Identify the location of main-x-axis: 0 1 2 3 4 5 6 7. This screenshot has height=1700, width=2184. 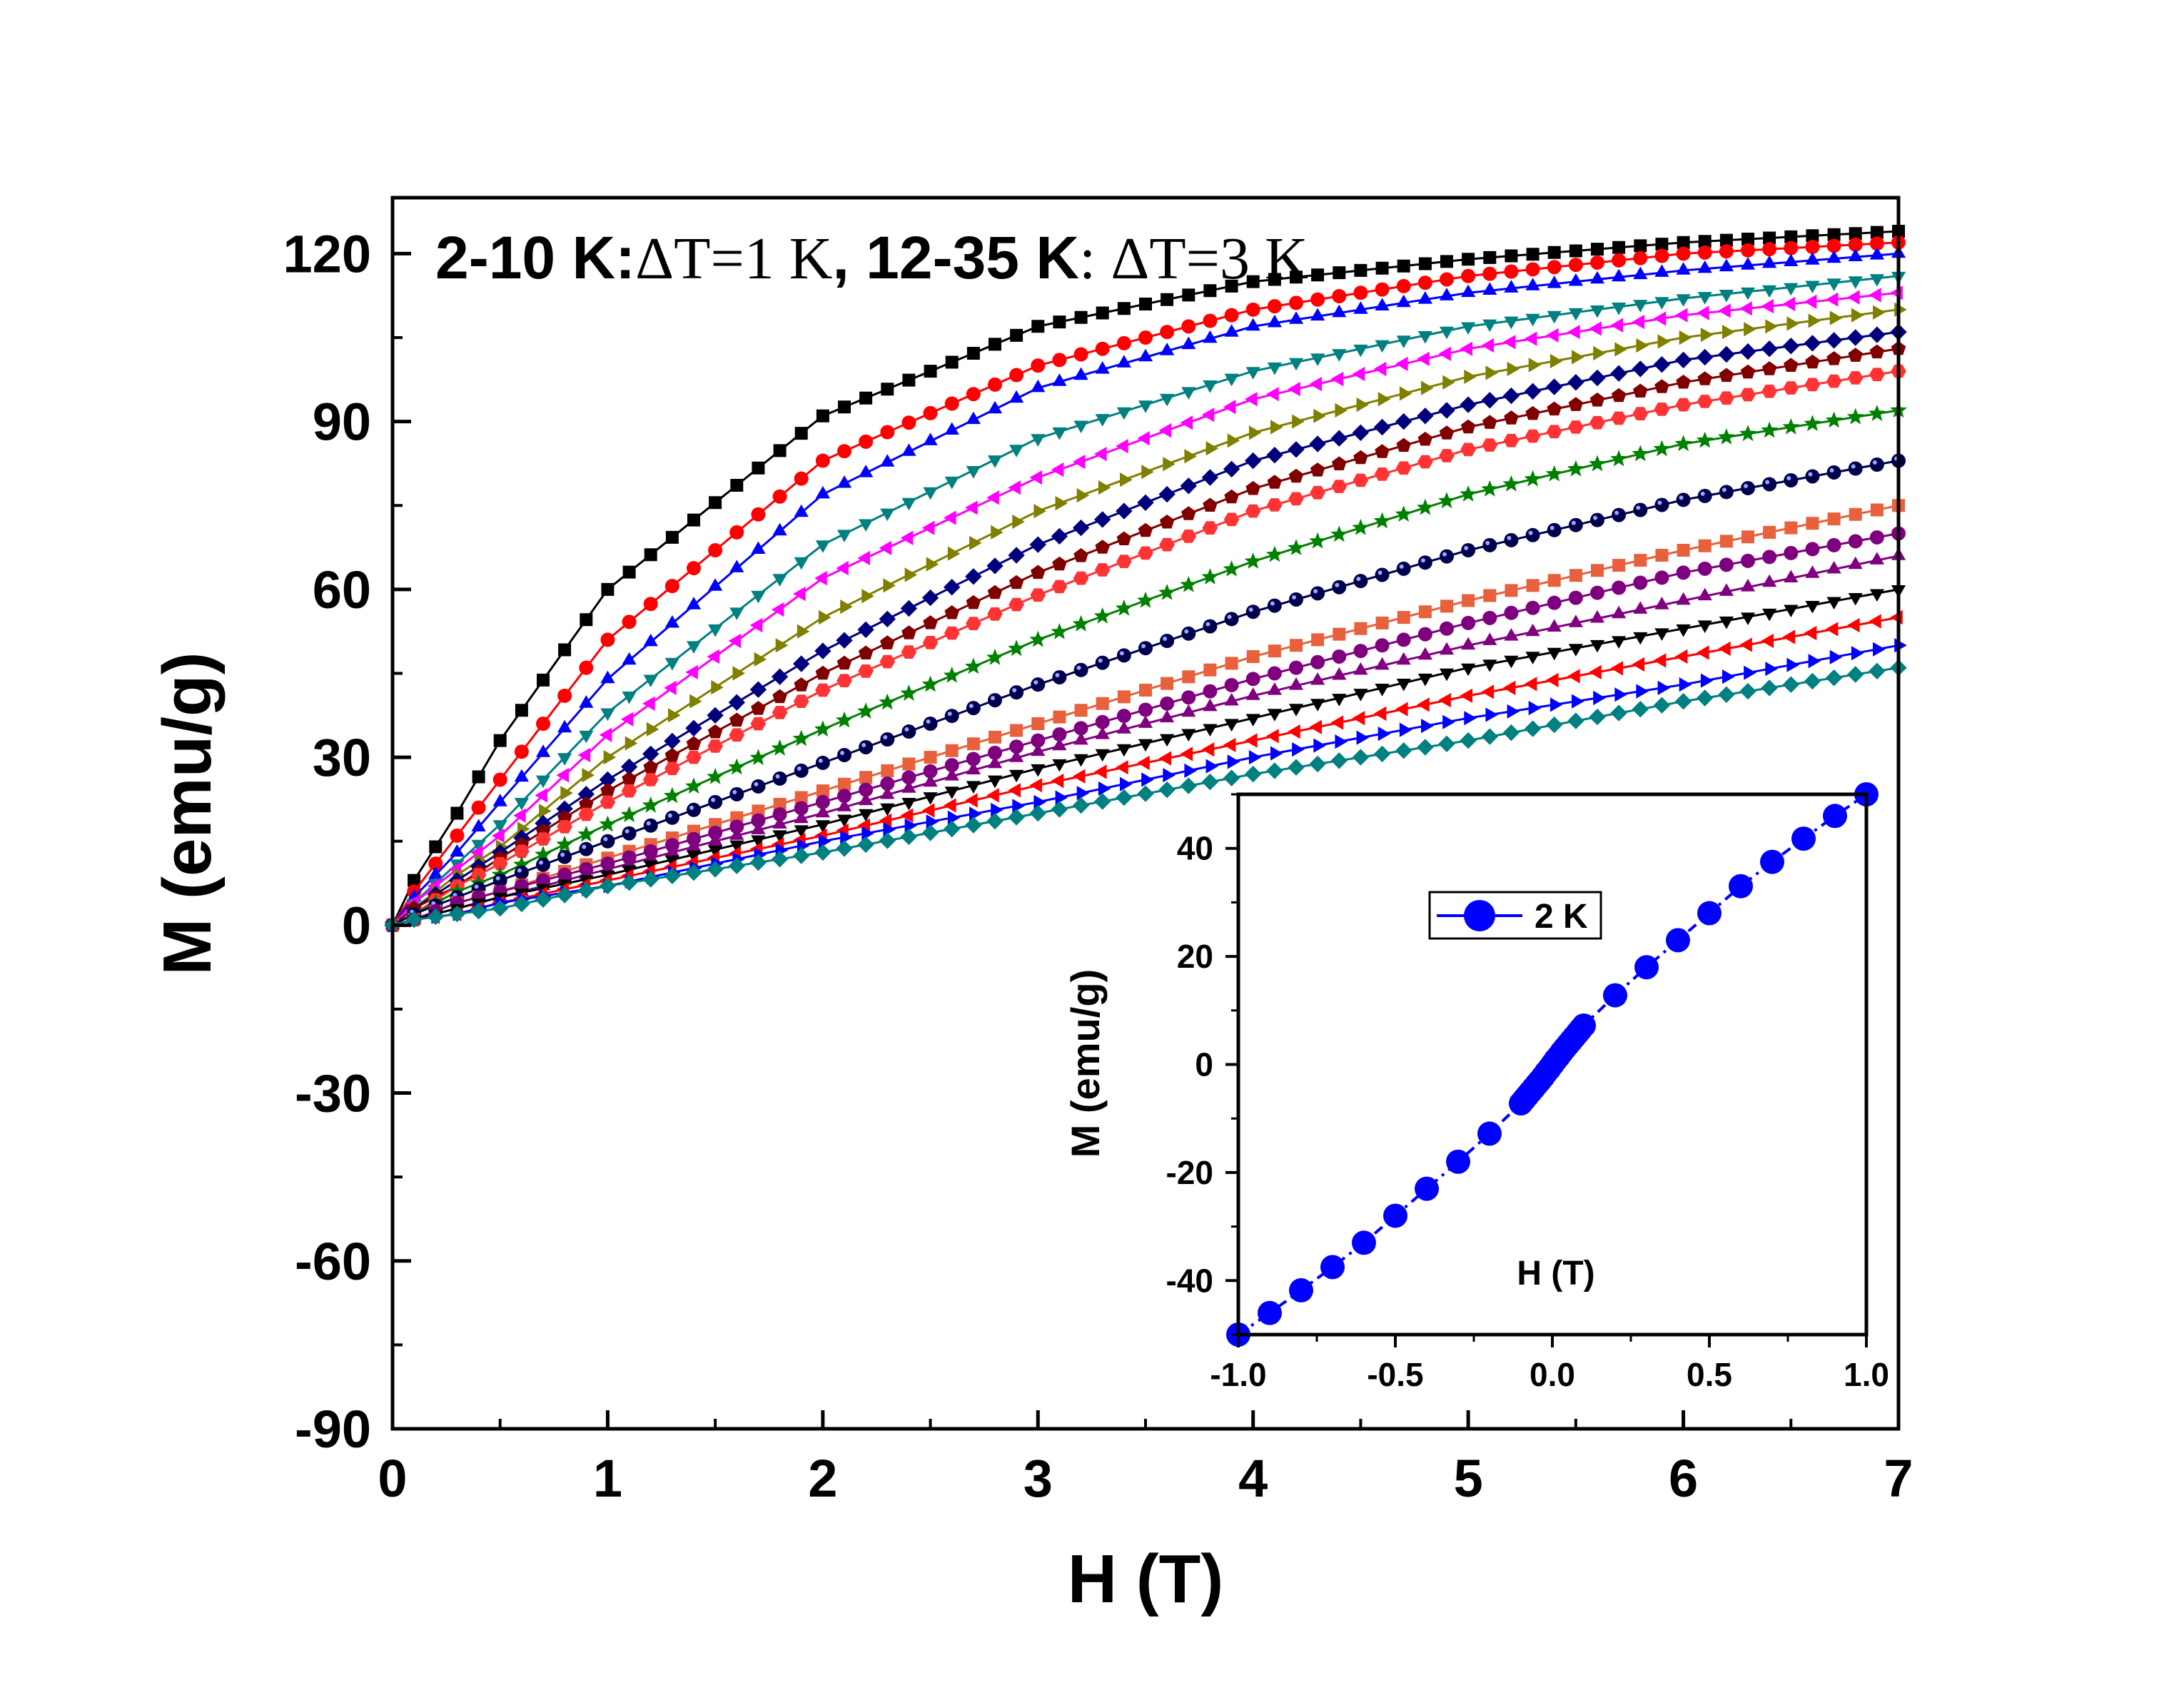
(1145, 1459).